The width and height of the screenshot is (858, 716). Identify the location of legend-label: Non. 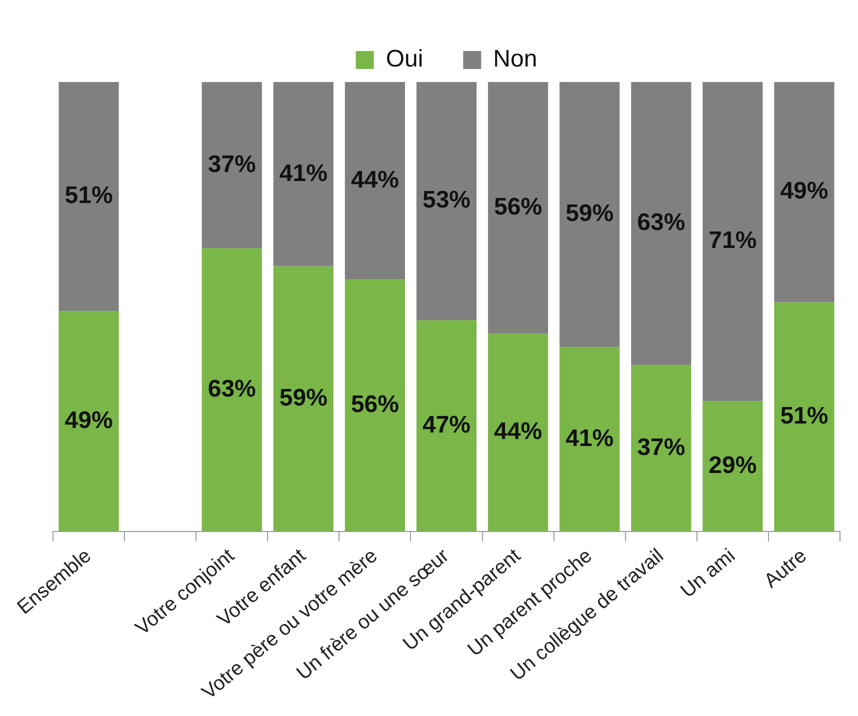
(515, 59).